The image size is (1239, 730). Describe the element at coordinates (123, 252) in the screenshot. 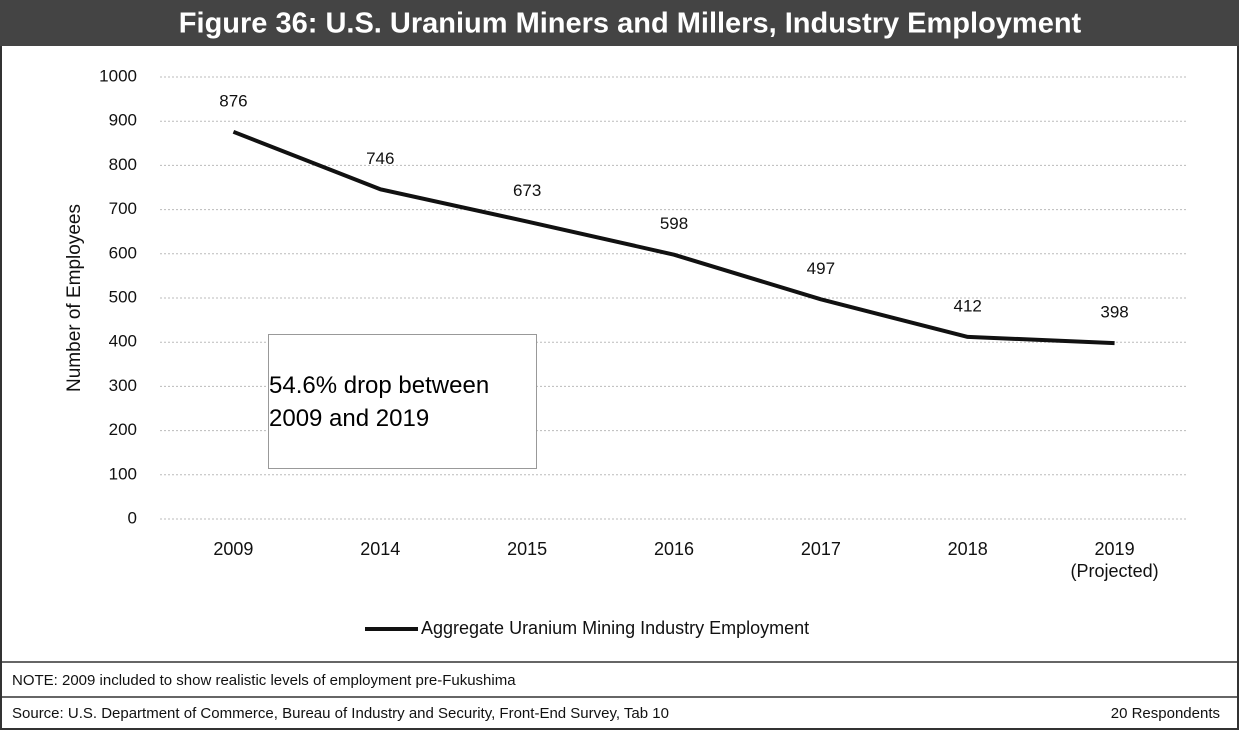

I see `y-tick-label: 600` at that location.